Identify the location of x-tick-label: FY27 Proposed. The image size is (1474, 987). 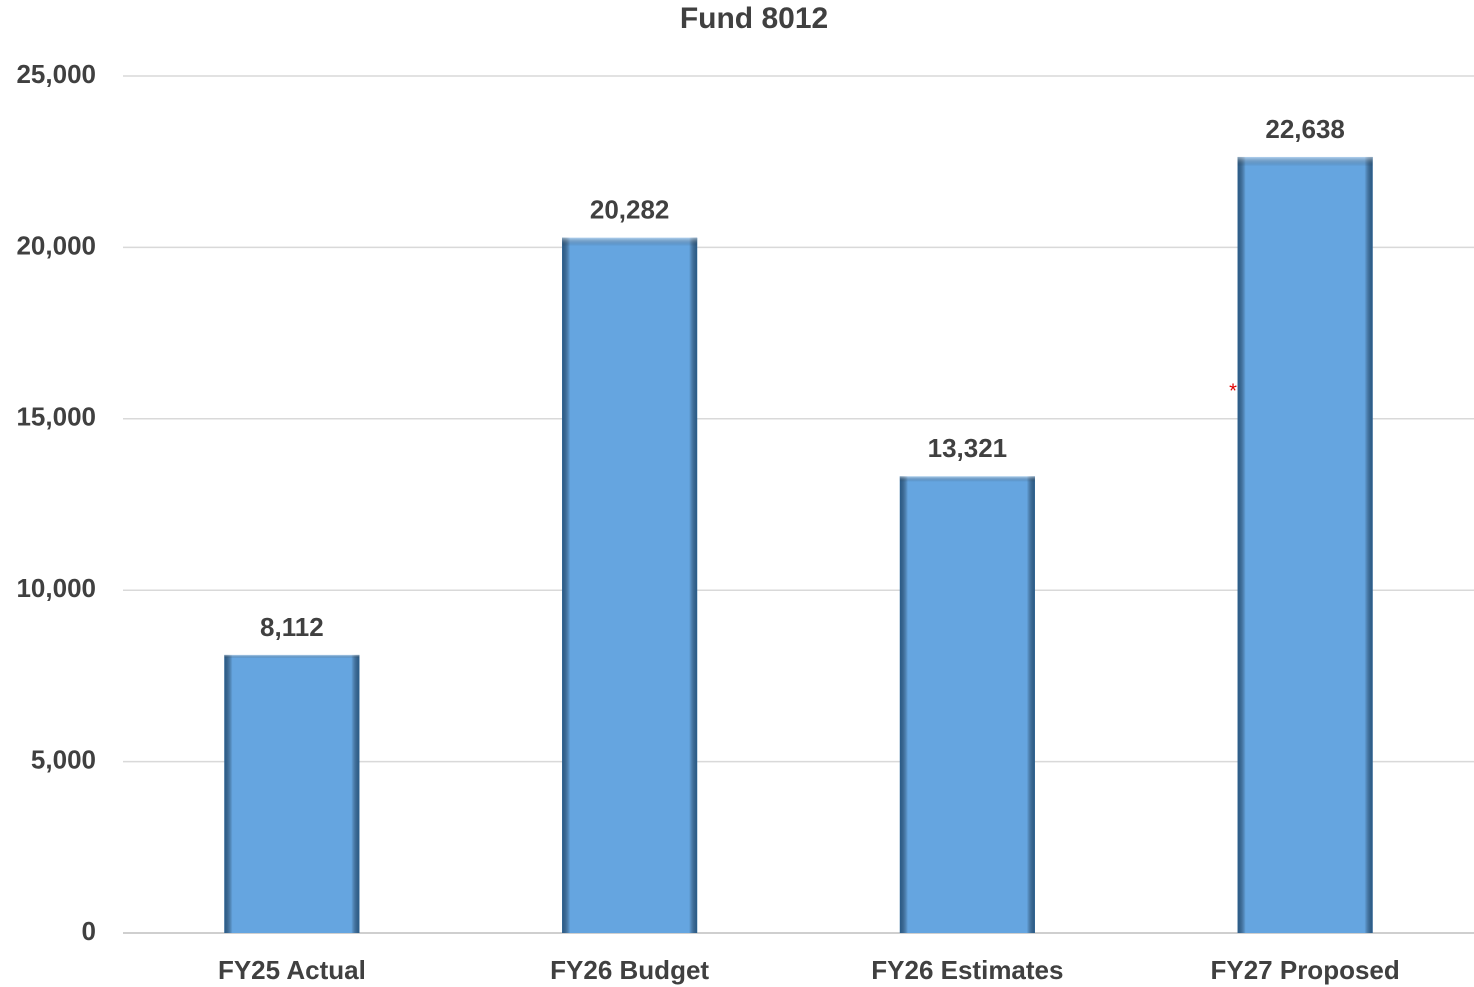
(1304, 970).